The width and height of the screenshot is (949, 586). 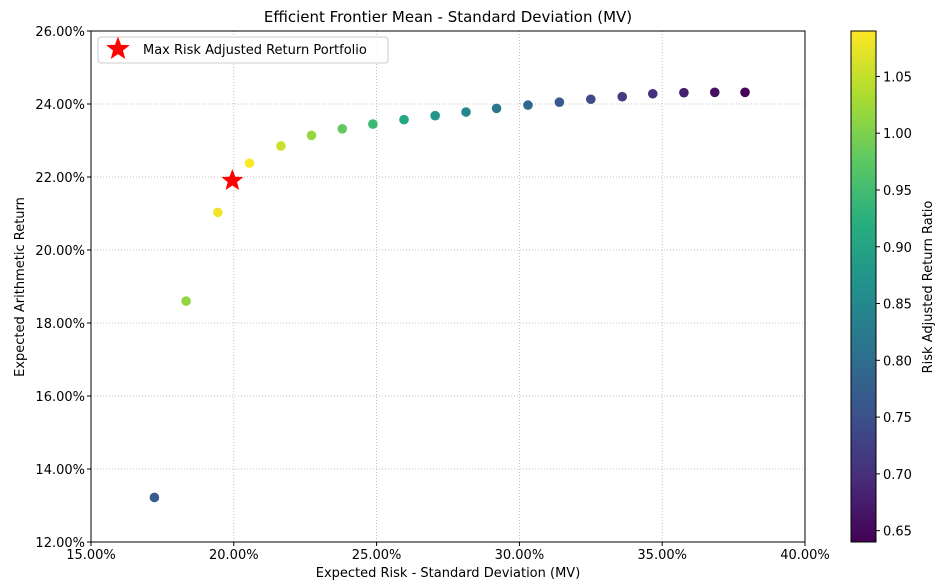 I want to click on y-tick-label: 26.00%, so click(x=60, y=32).